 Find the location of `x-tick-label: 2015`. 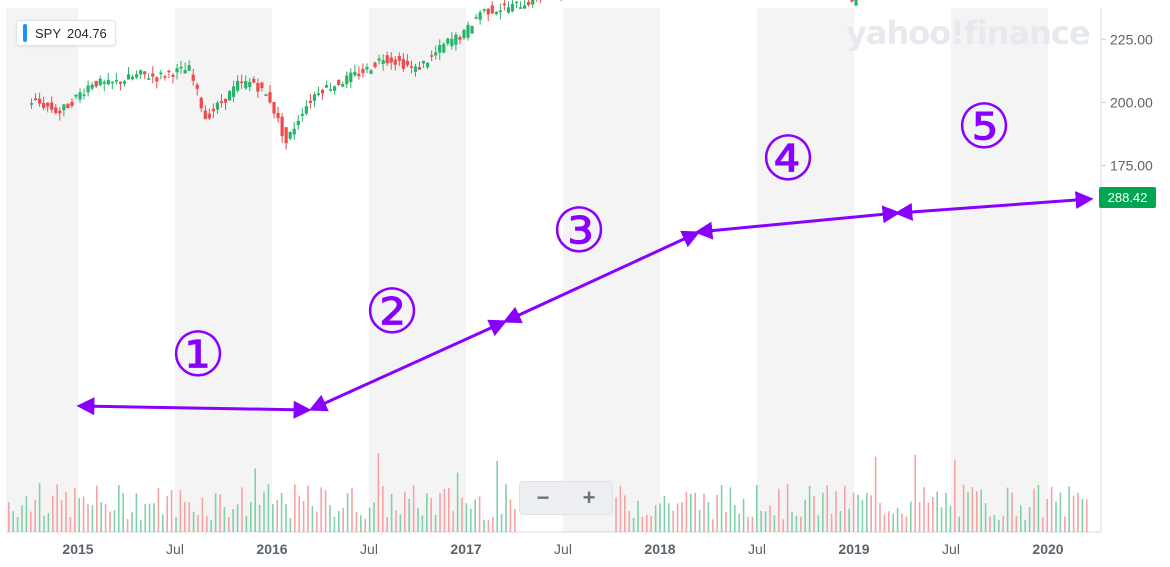

x-tick-label: 2015 is located at coordinates (77, 549).